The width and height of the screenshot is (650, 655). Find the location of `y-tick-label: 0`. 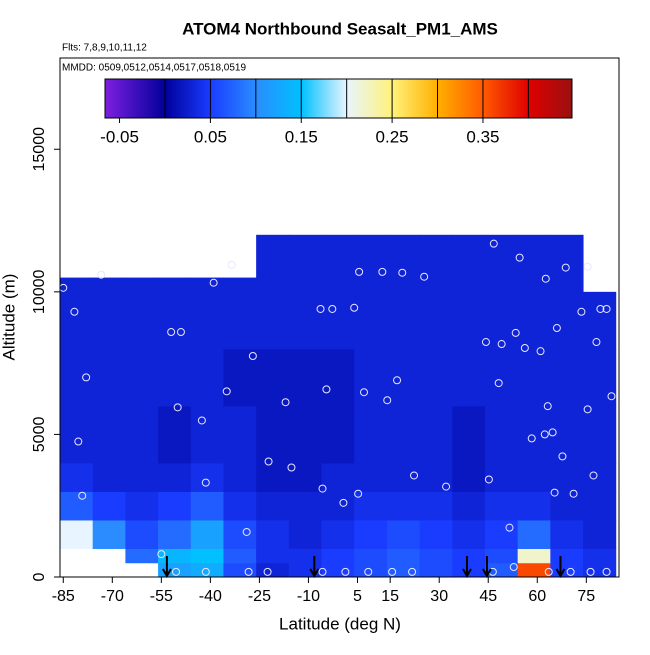

y-tick-label: 0 is located at coordinates (39, 576).